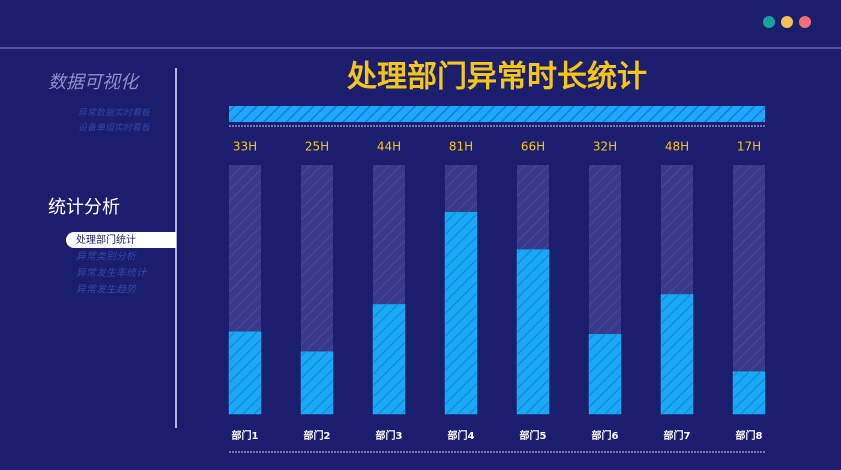  Describe the element at coordinates (115, 113) in the screenshot. I see `sidebar-subitem: 异常数据实时看板` at that location.